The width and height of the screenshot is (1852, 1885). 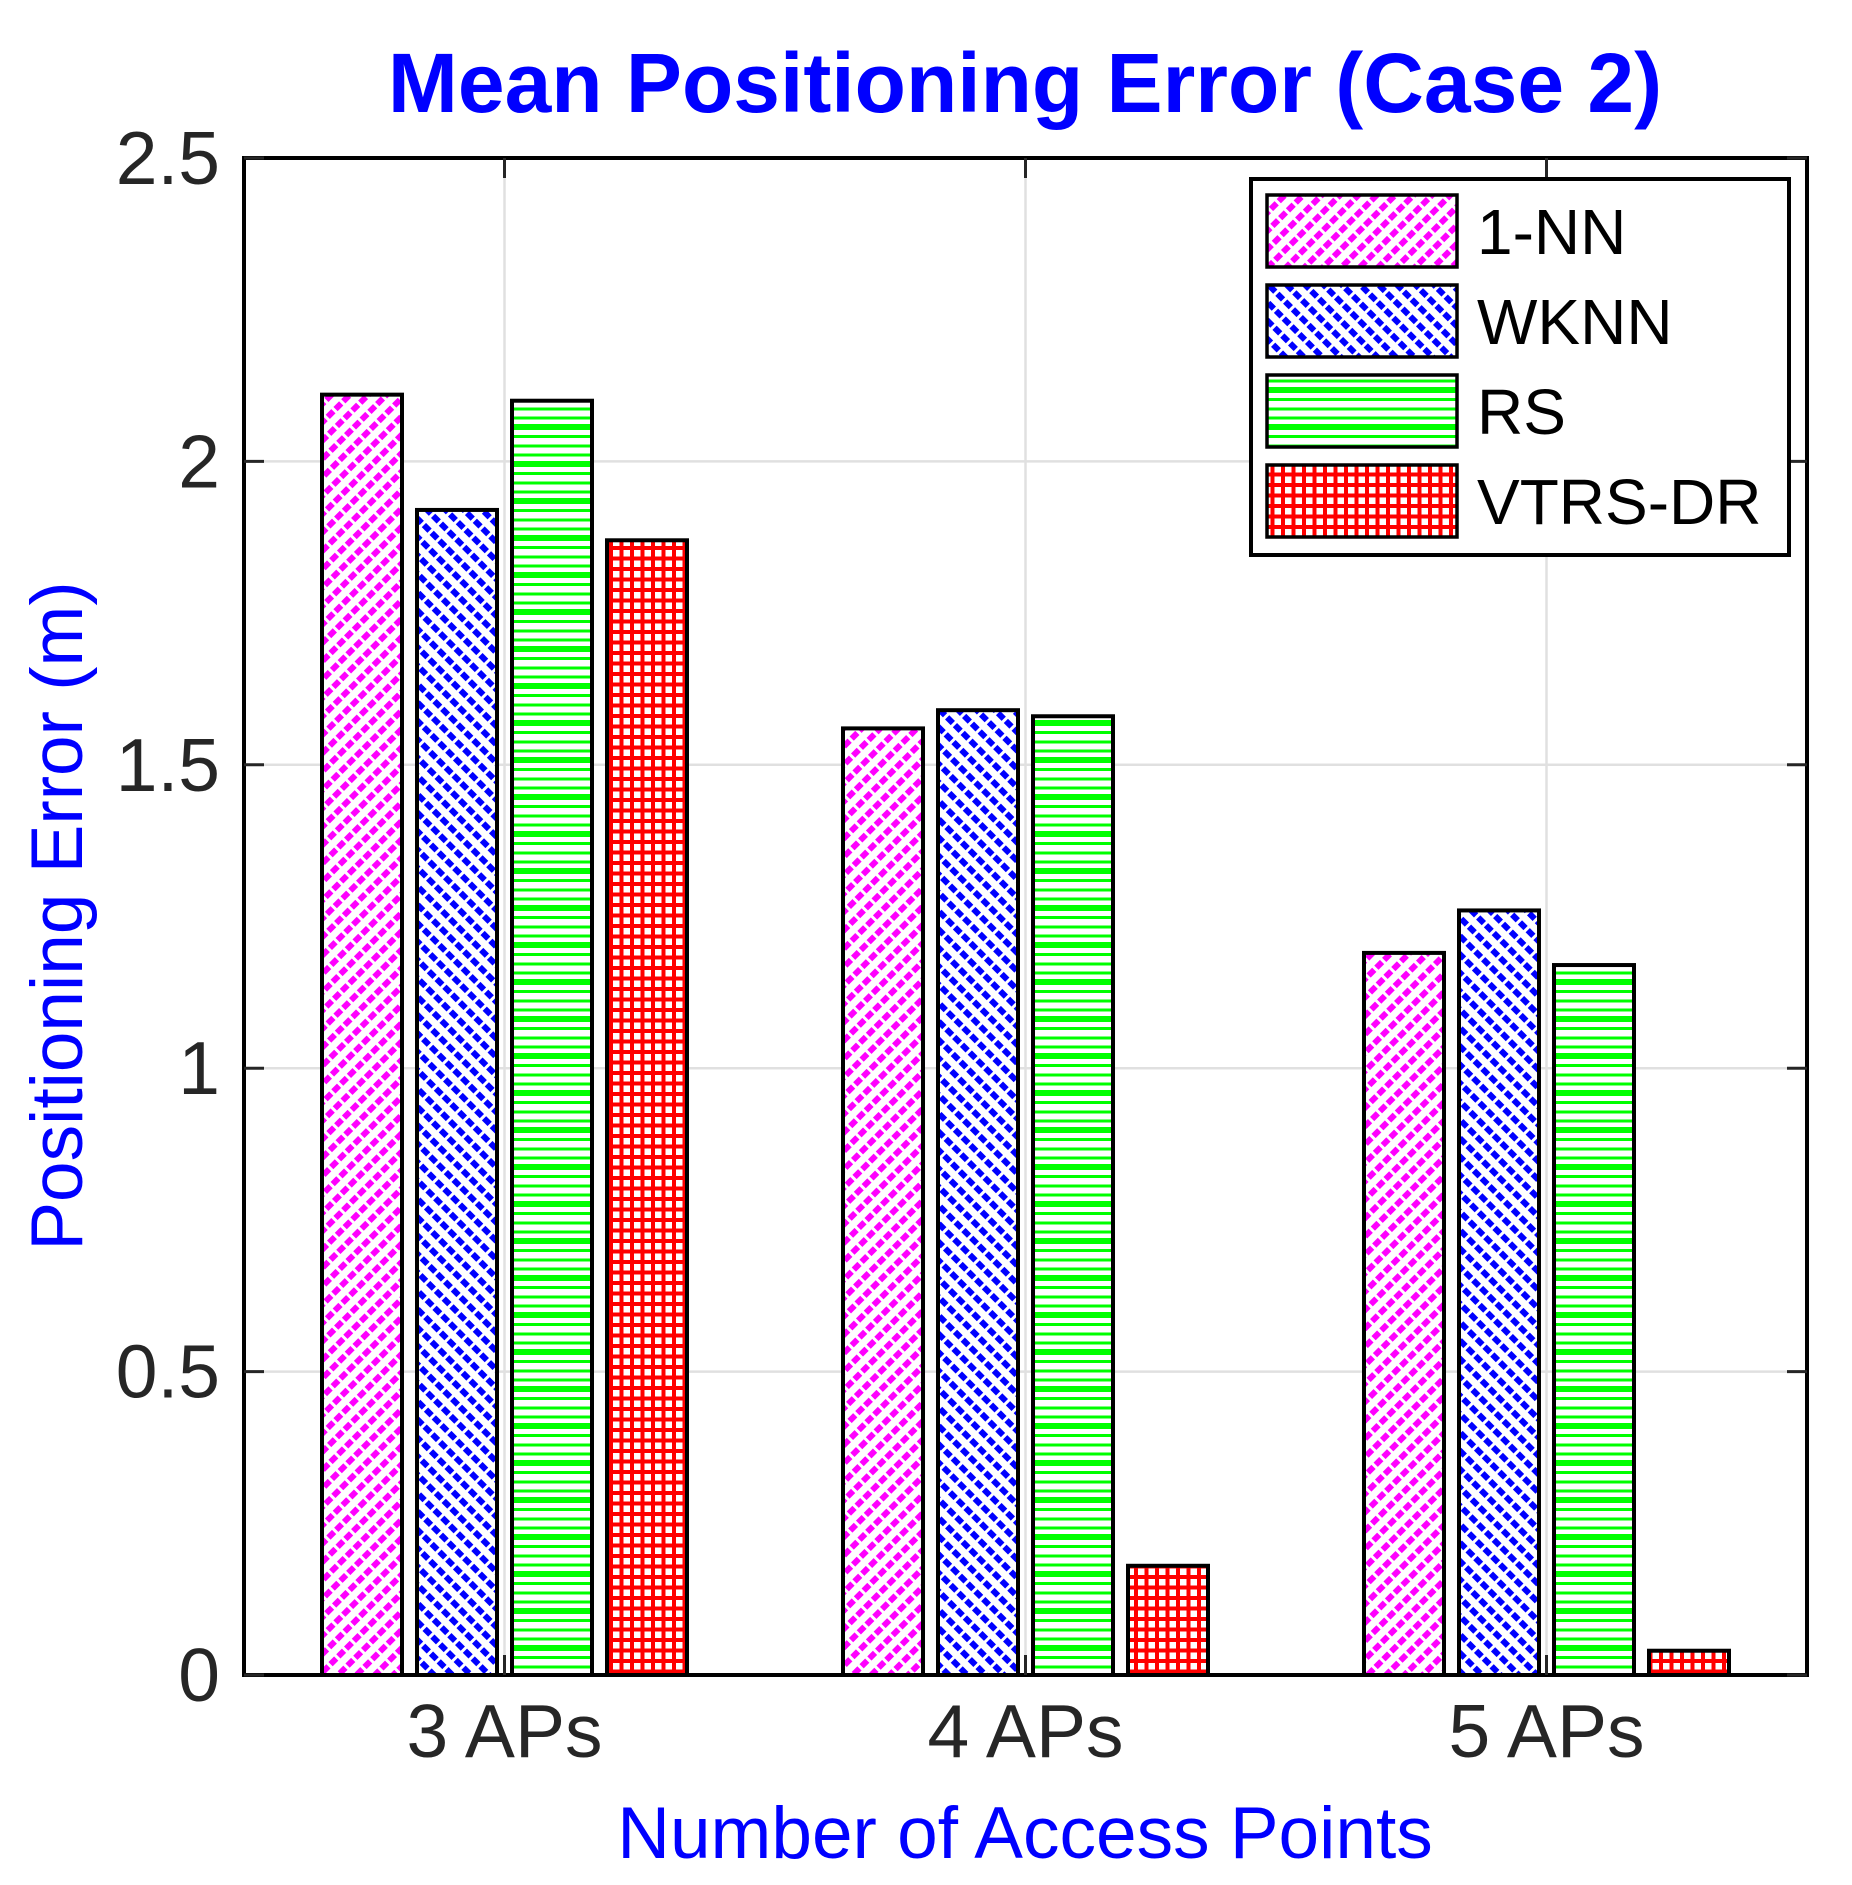 I want to click on x-tick-label-3-aps: 3 APs, so click(x=505, y=1731).